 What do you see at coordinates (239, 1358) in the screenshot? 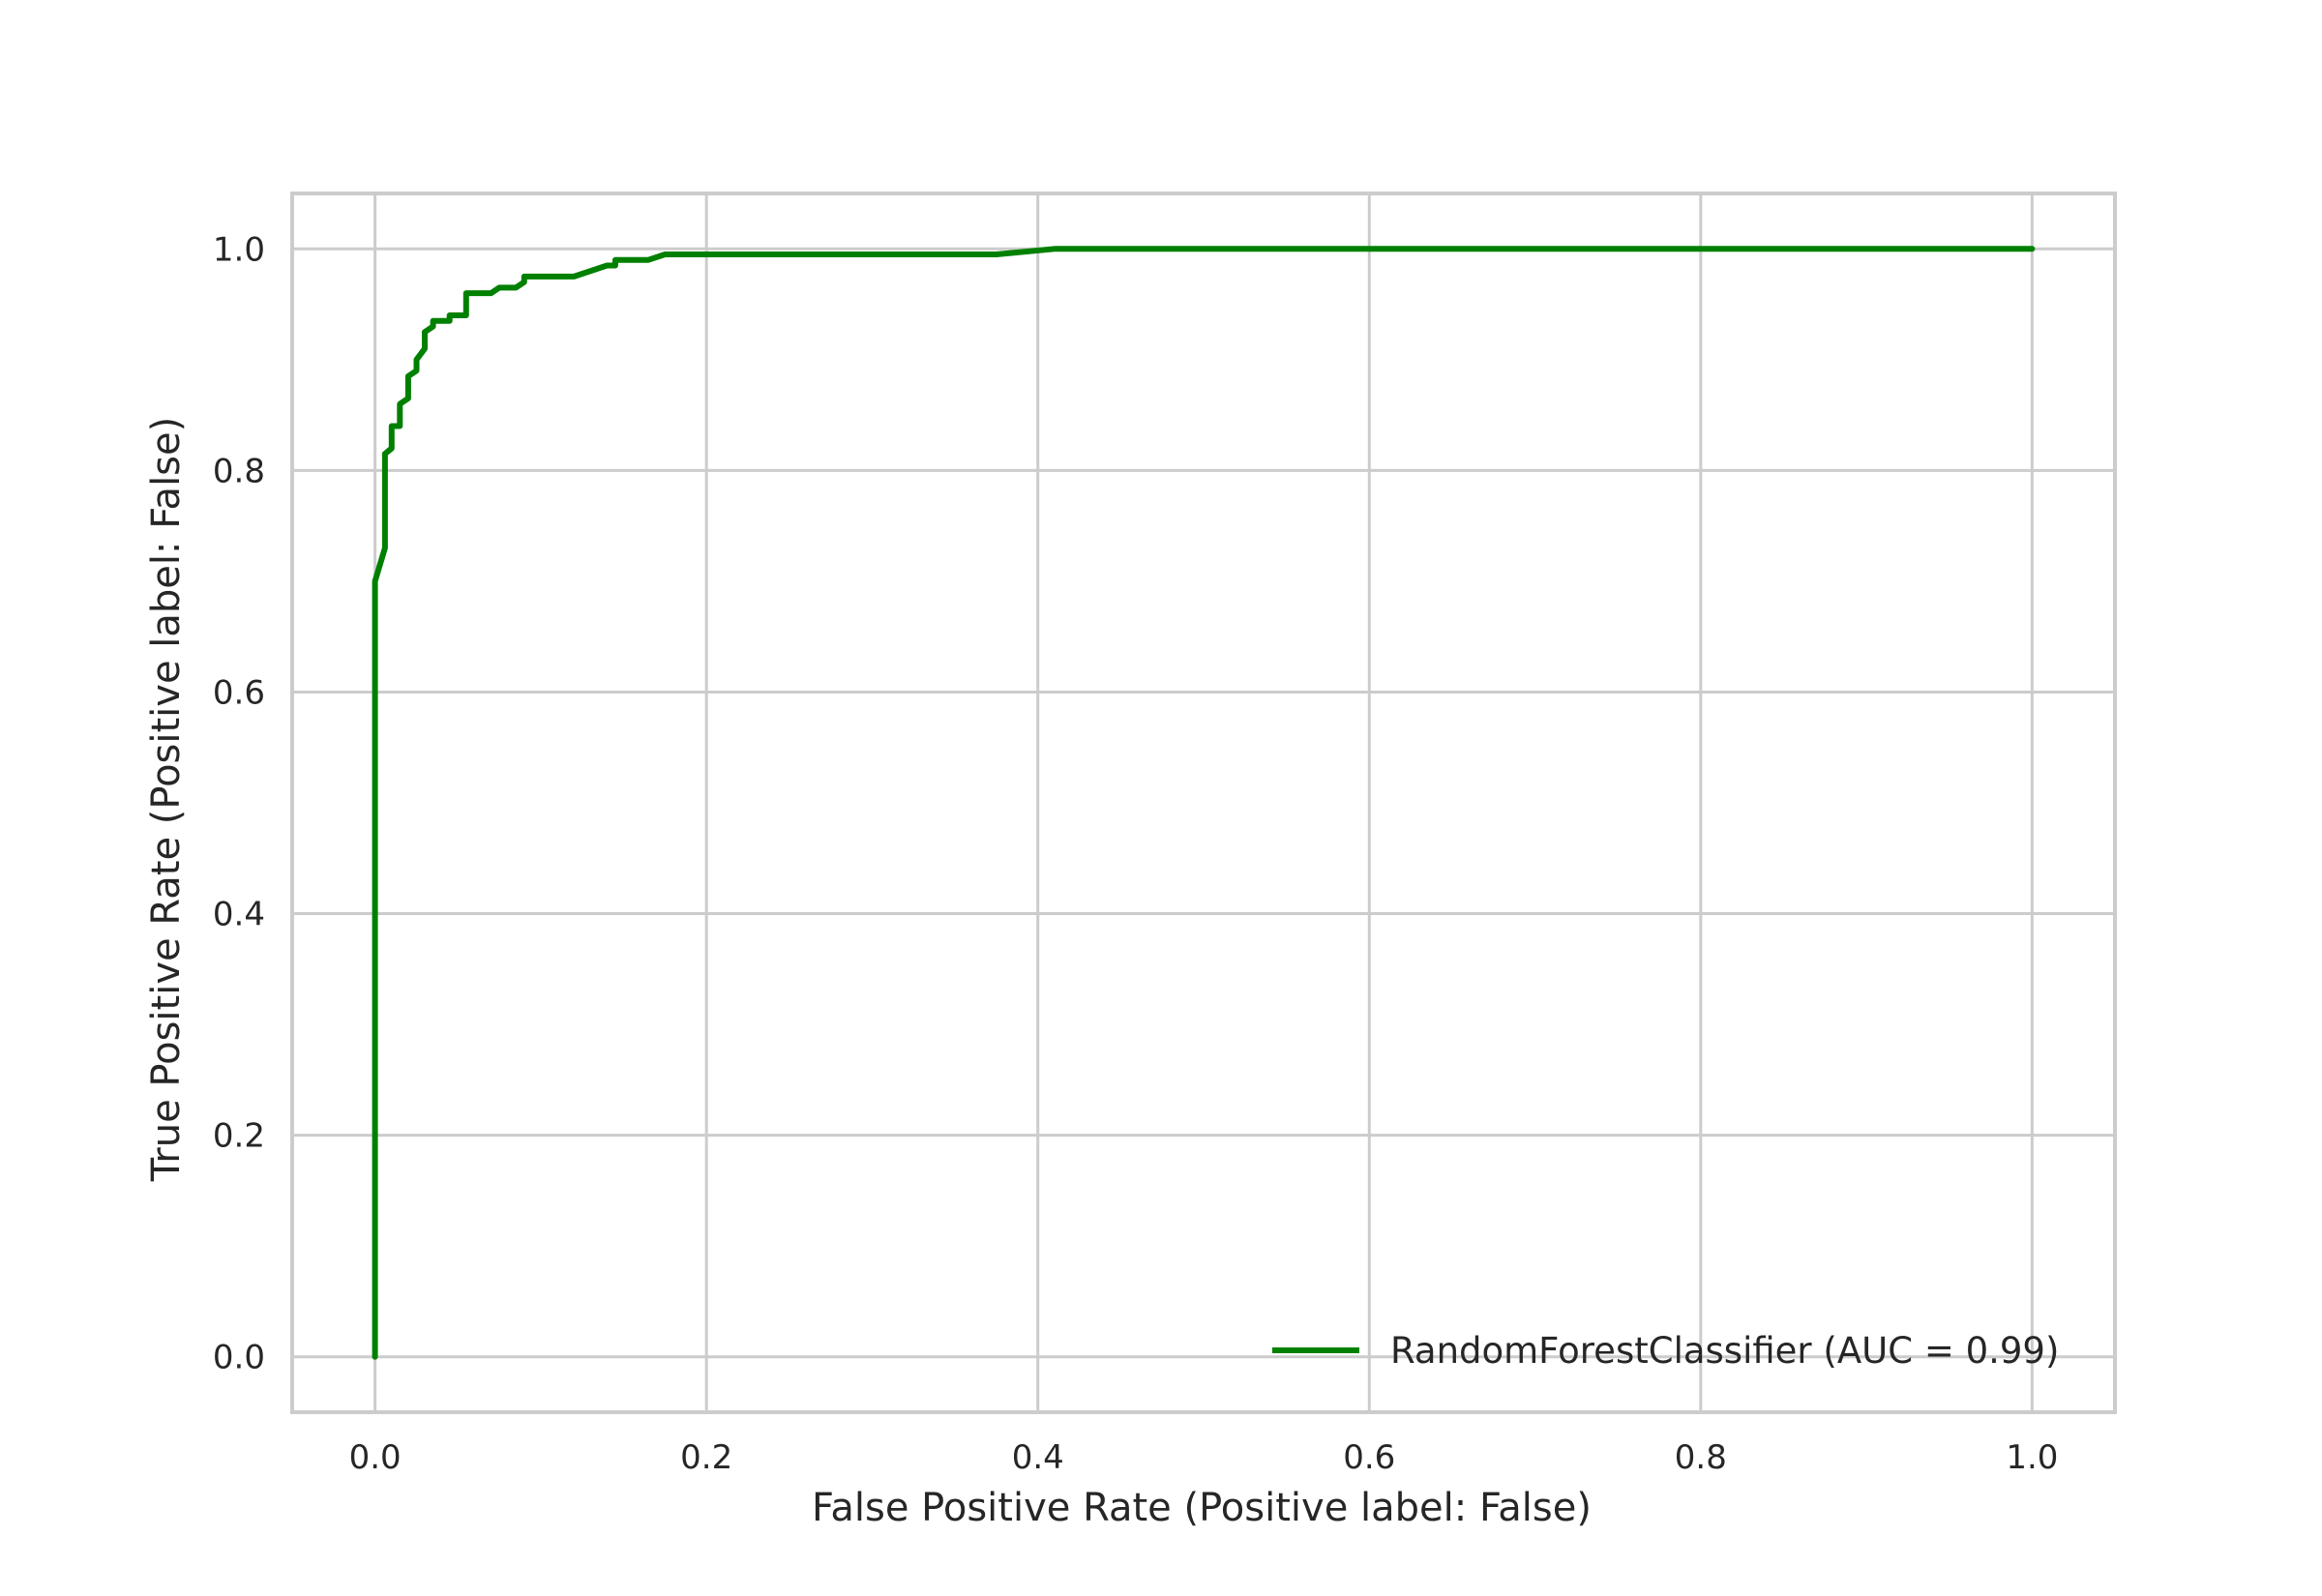
I see `y-tick-label: 0.0` at bounding box center [239, 1358].